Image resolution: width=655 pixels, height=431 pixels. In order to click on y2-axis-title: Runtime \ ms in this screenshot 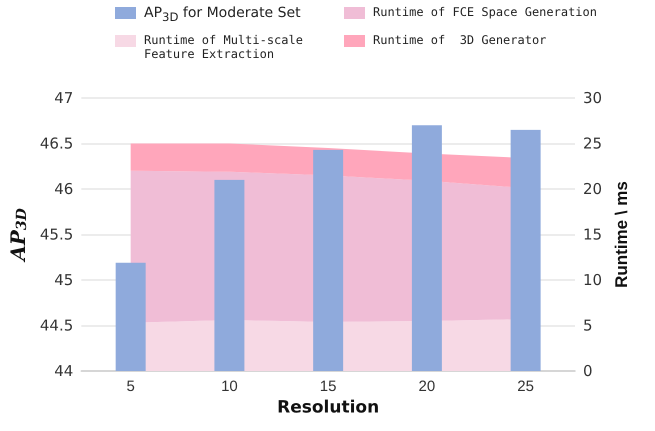, I will do `click(621, 234)`.